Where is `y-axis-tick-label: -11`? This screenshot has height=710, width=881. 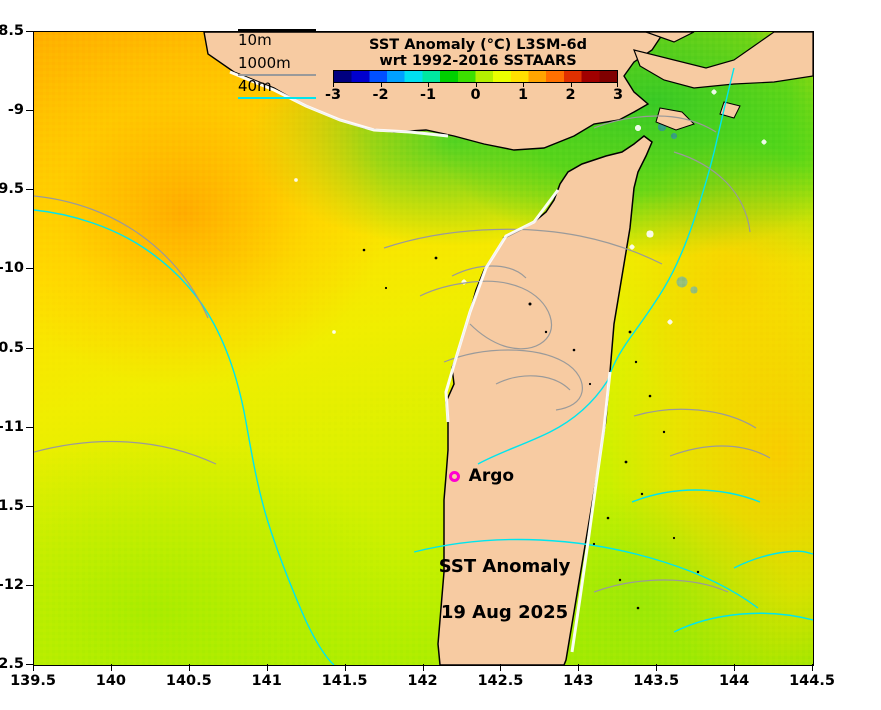
y-axis-tick-label: -11 is located at coordinates (12, 426).